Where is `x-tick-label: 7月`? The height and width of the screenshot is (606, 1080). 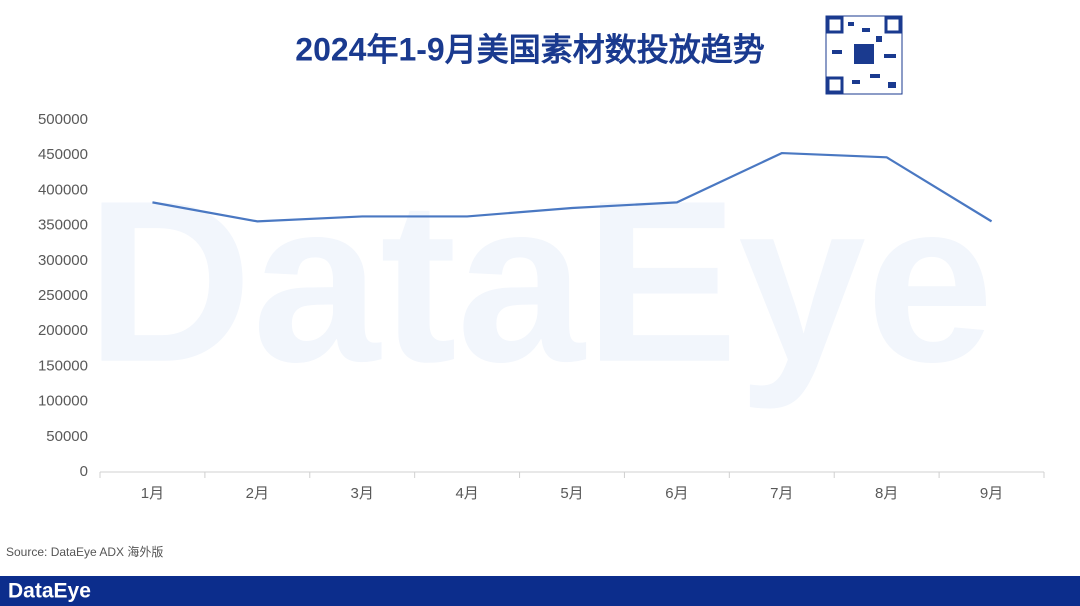
x-tick-label: 7月 is located at coordinates (781, 493).